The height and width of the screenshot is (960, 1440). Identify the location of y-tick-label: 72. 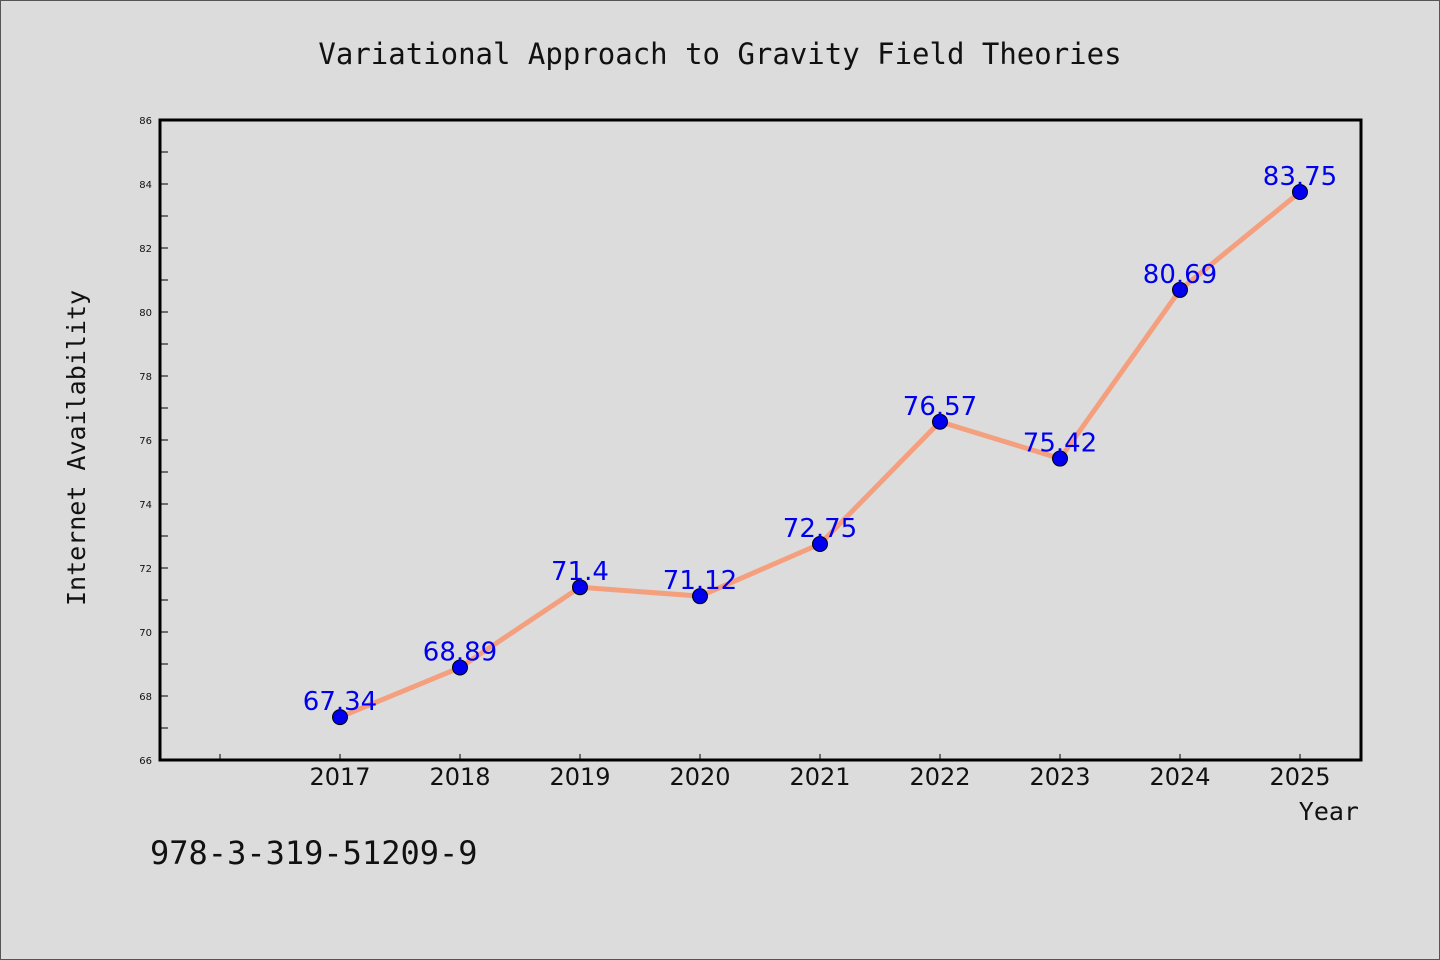
(145, 569).